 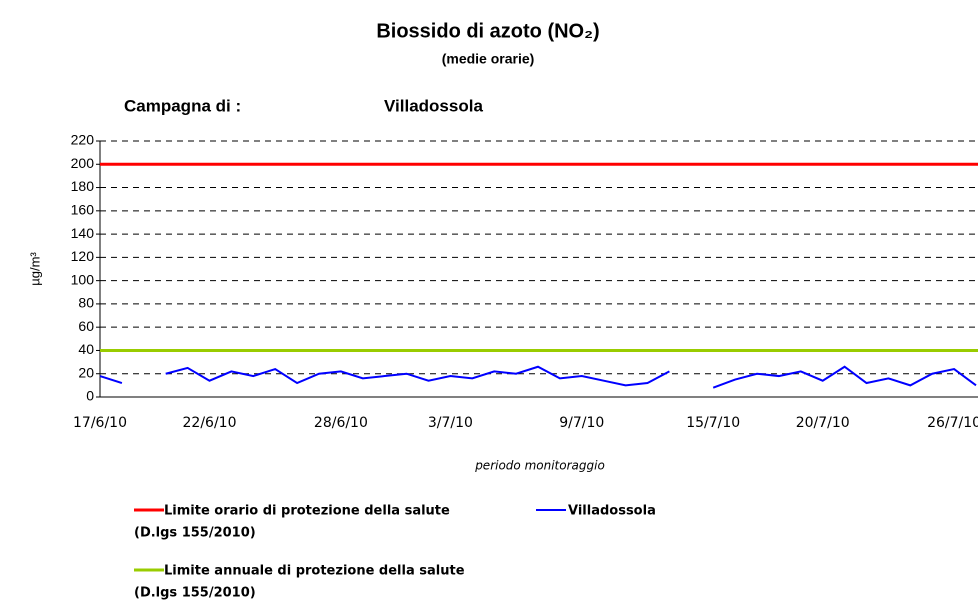 What do you see at coordinates (581, 423) in the screenshot?
I see `x-tick-label: 9/7/10` at bounding box center [581, 423].